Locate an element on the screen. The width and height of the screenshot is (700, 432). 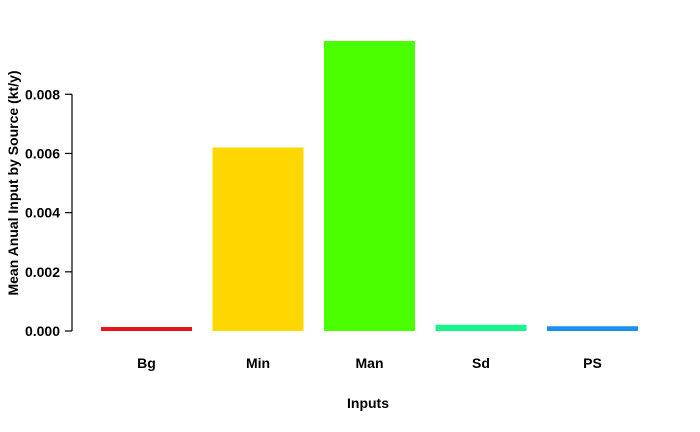
y-tick-label: 0.006 is located at coordinates (42, 153).